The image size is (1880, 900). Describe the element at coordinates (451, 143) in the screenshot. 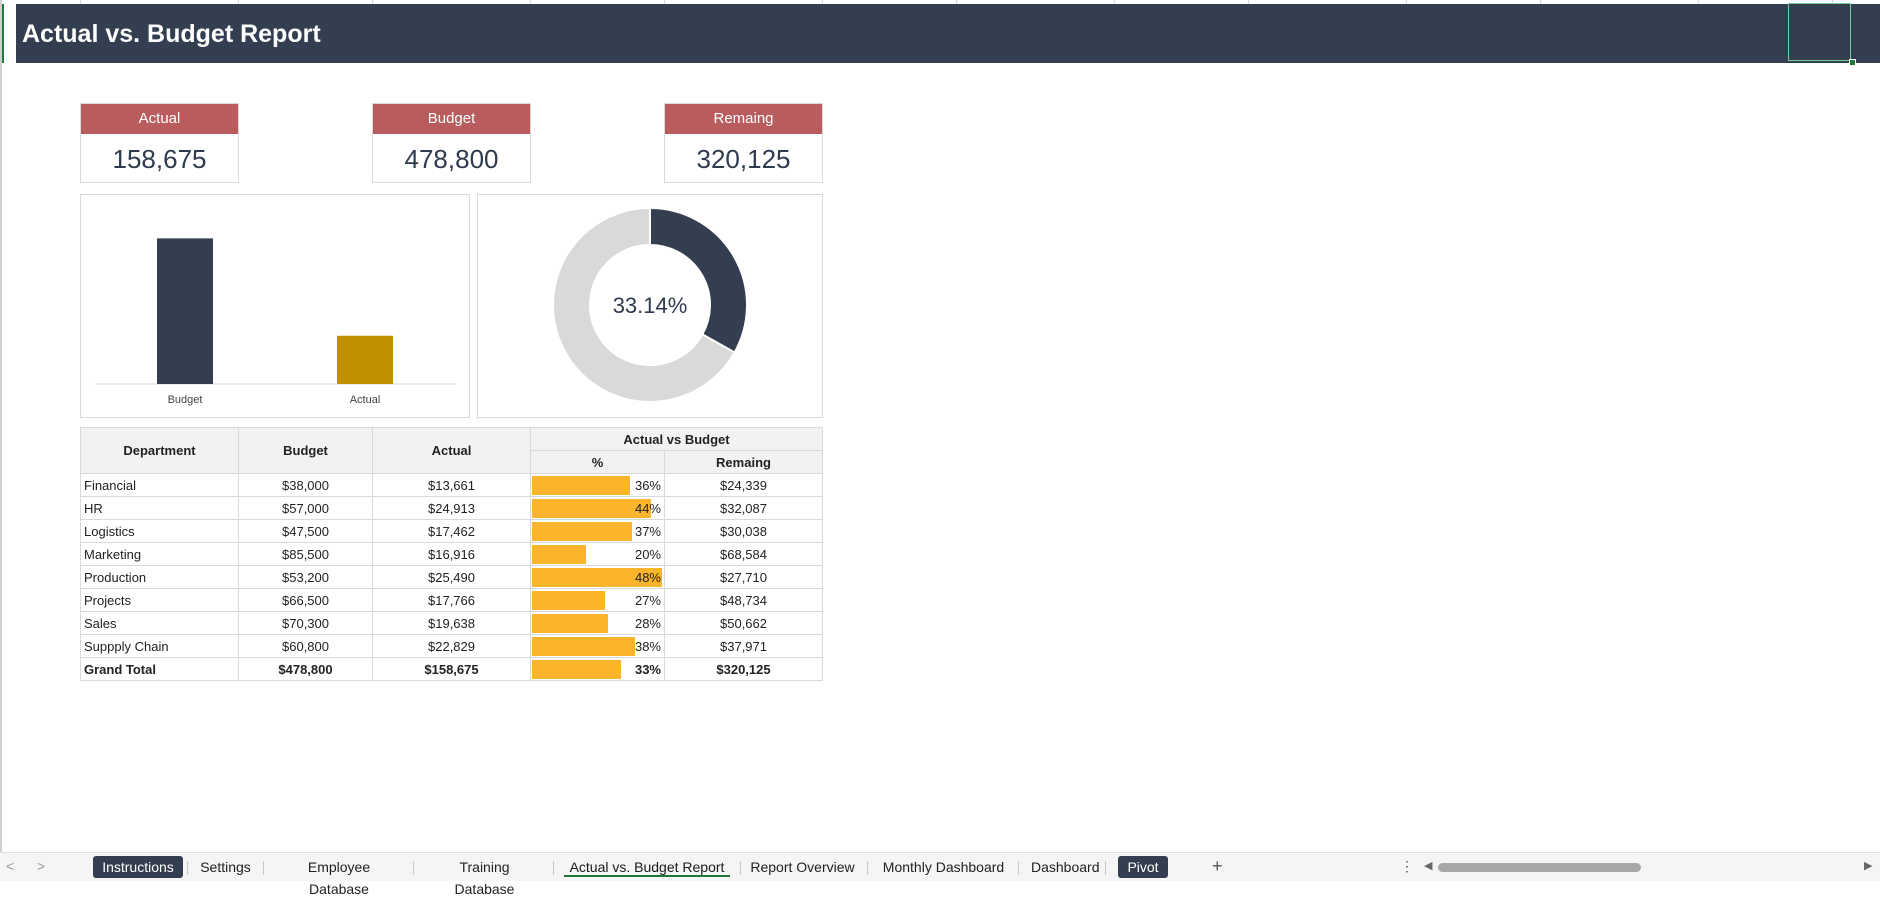

I see `kpi-card-budget: Budget 478,800` at that location.